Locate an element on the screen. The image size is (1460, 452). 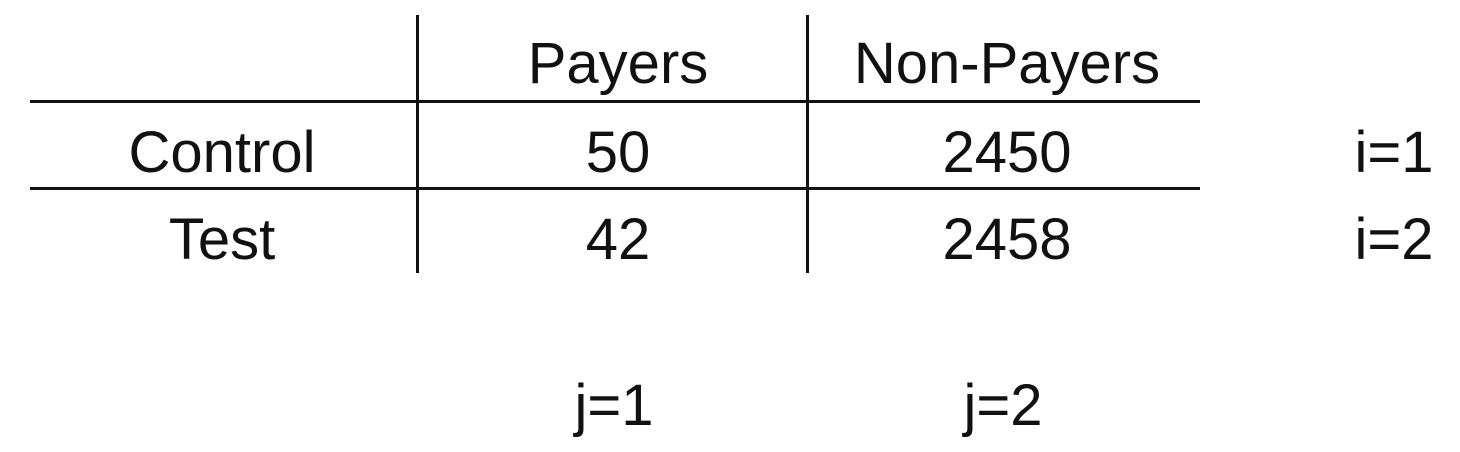
table-header-rule is located at coordinates (615, 101).